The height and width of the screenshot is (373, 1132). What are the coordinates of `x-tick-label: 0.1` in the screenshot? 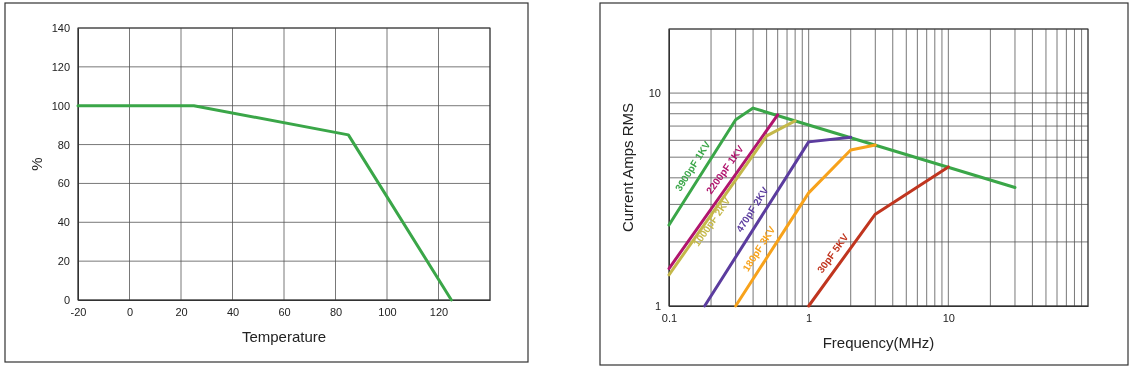 It's located at (669, 317).